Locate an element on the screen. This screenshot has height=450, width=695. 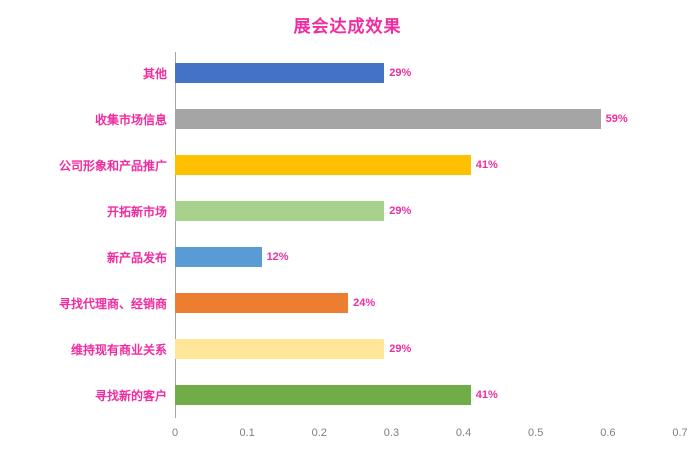
bar-track: 59% is located at coordinates (427, 119).